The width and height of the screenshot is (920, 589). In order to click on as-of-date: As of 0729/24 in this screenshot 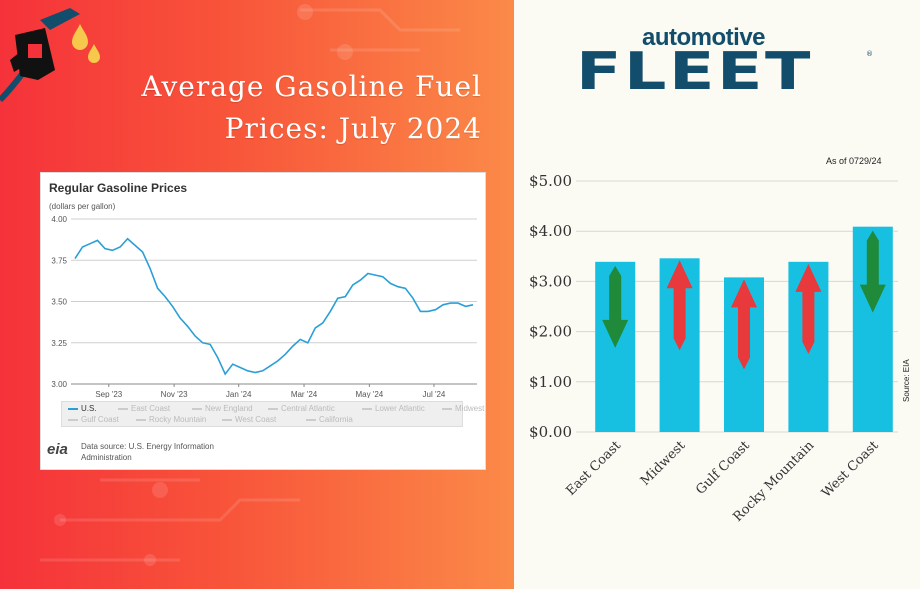, I will do `click(854, 161)`.